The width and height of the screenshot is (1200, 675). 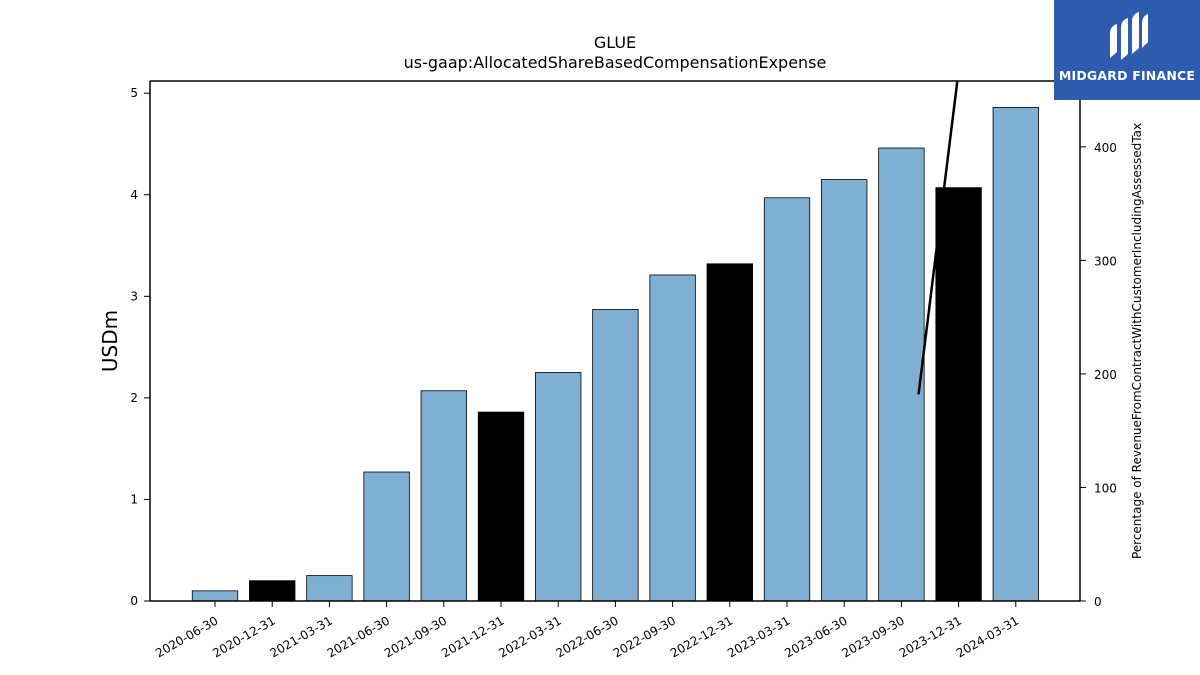 I want to click on midgard-logo-icon, so click(x=1129, y=36).